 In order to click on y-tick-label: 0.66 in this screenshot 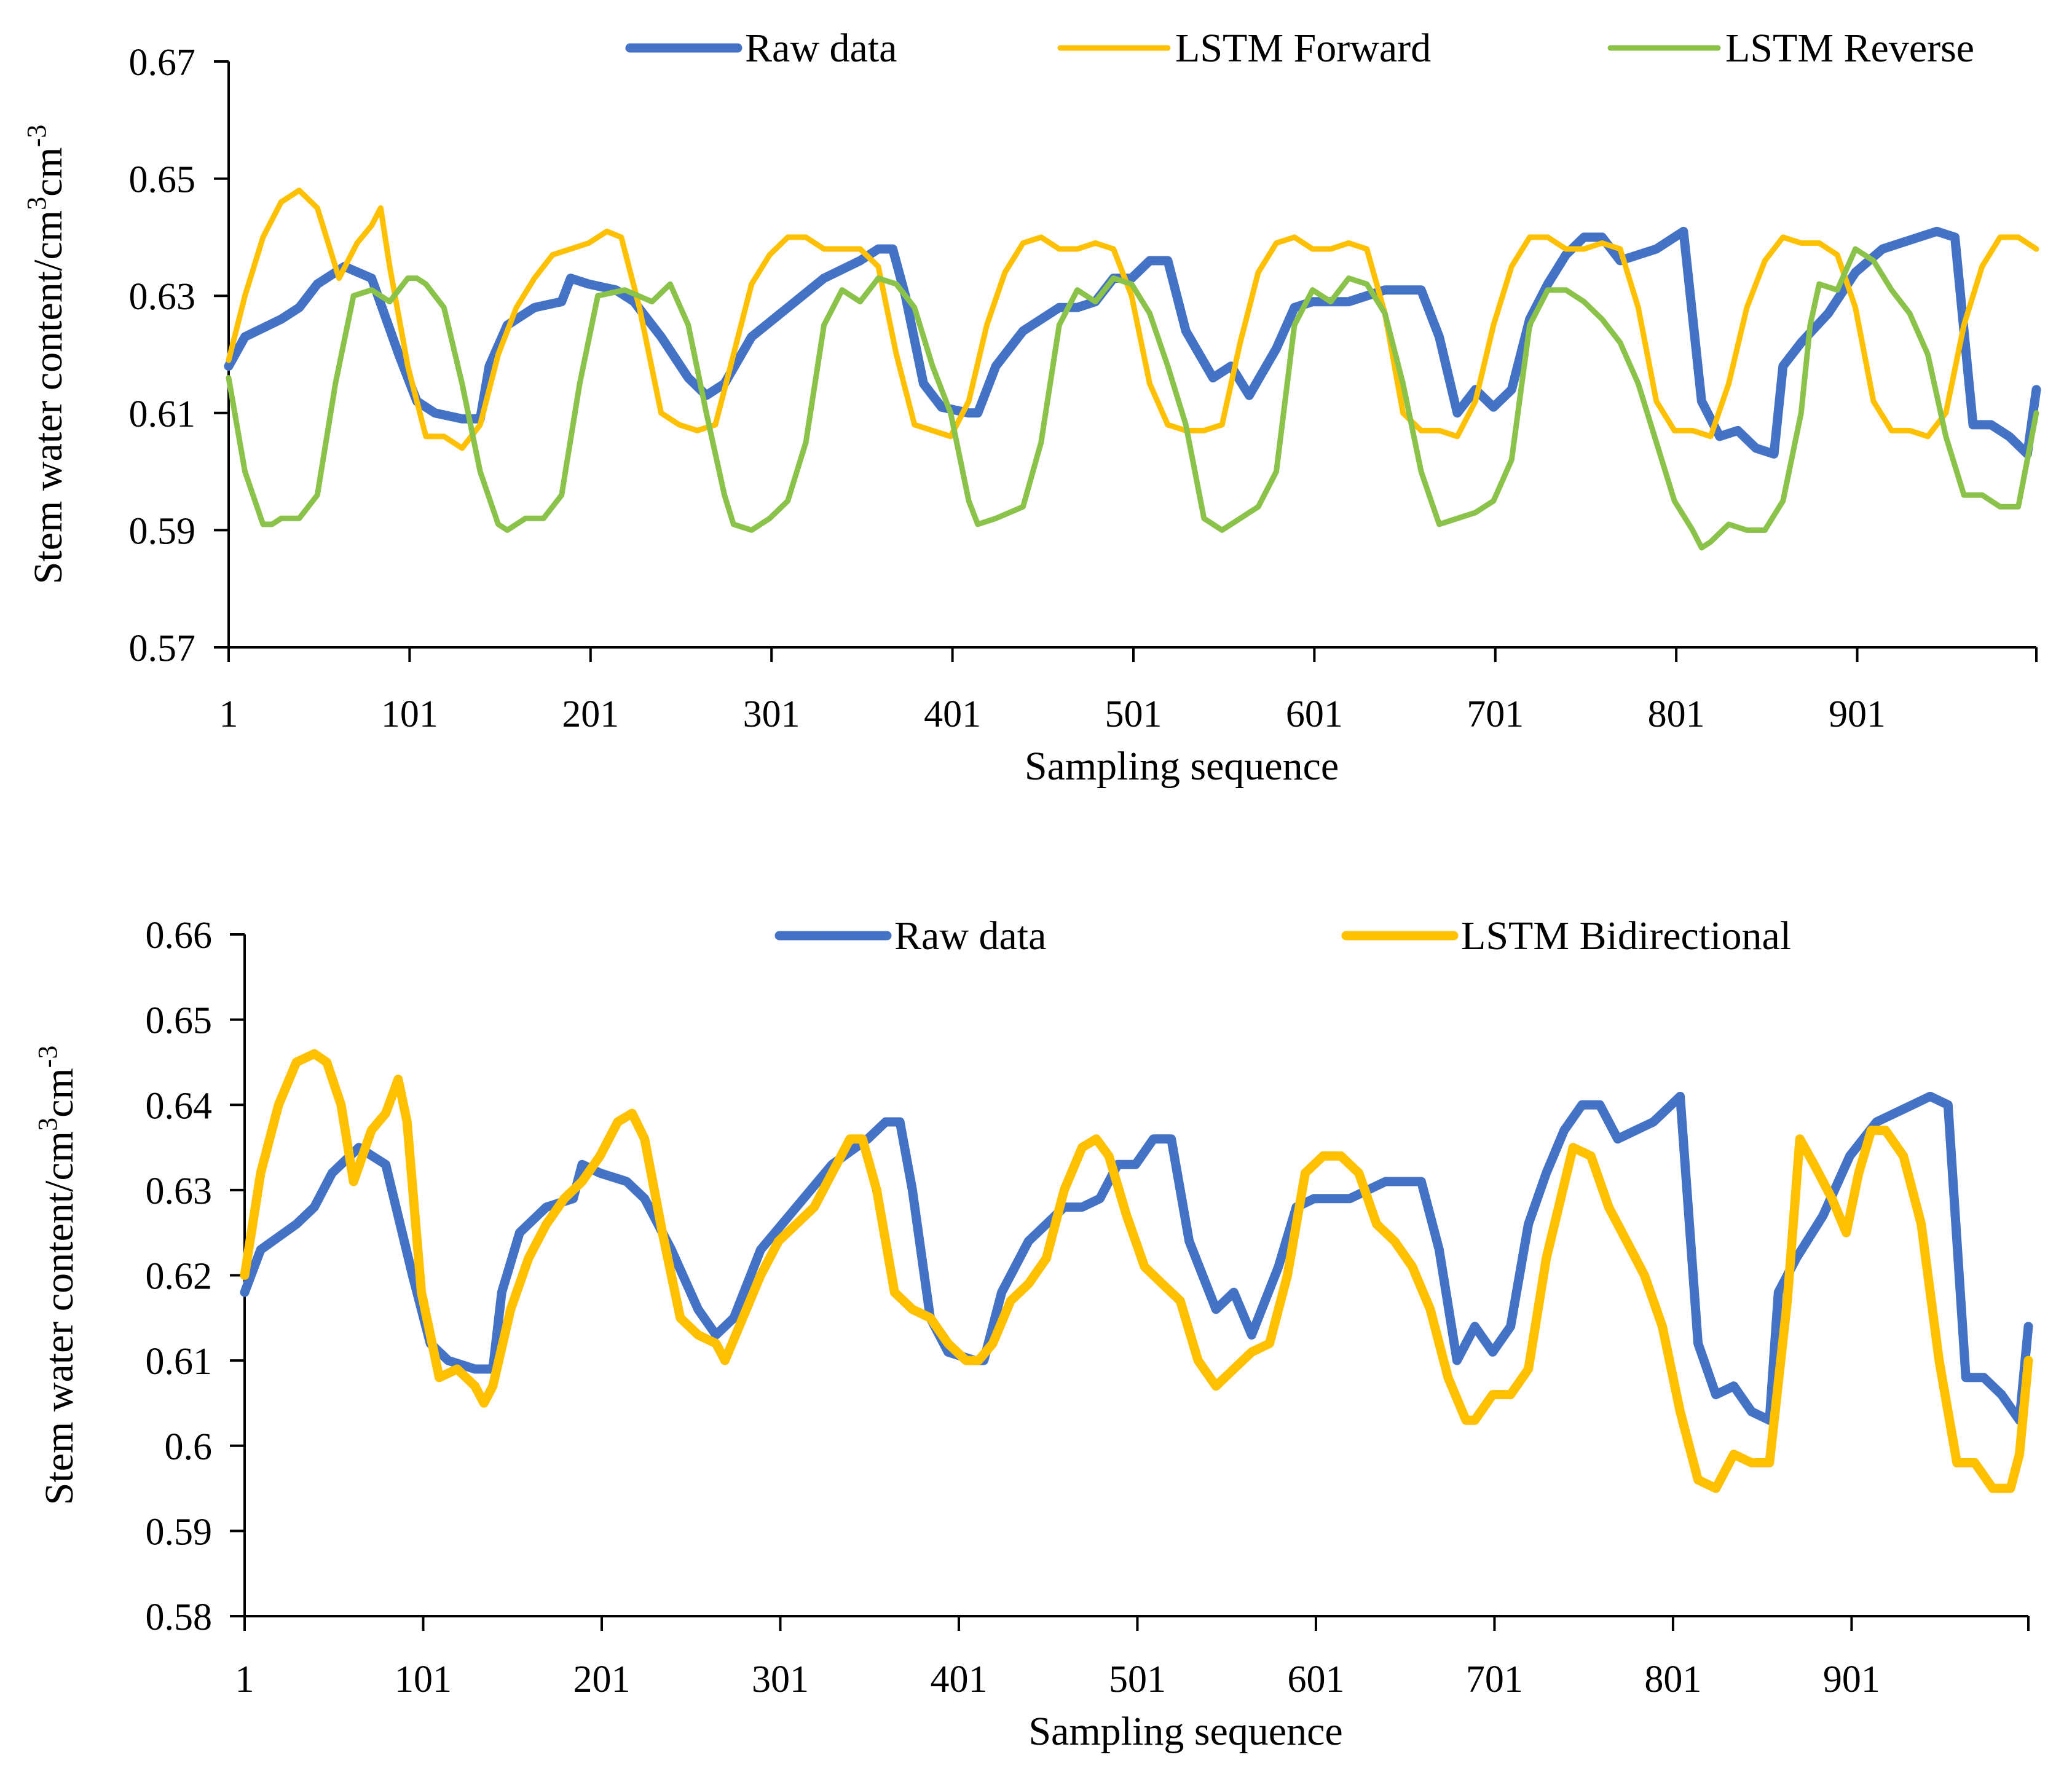, I will do `click(179, 936)`.